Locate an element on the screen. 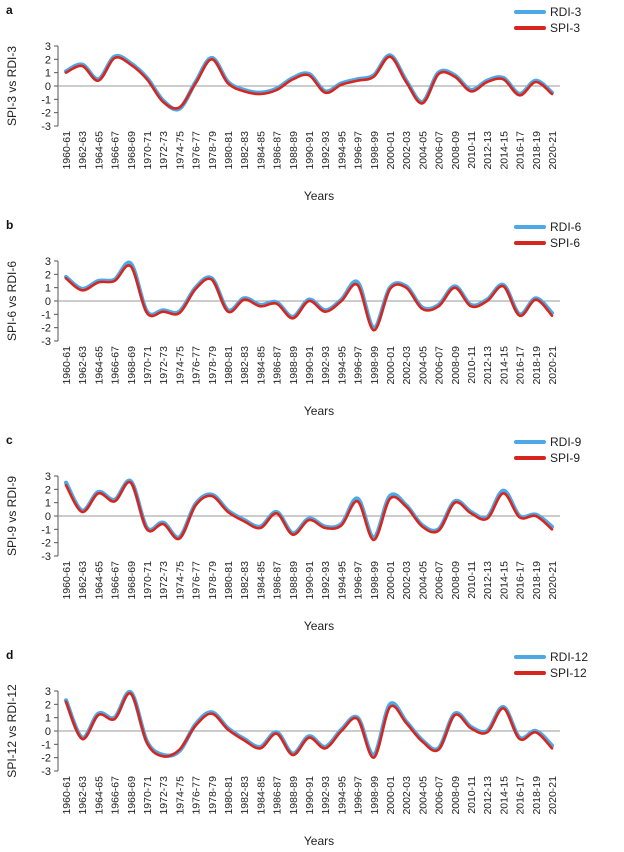  panel-letter-d: d is located at coordinates (9, 655).